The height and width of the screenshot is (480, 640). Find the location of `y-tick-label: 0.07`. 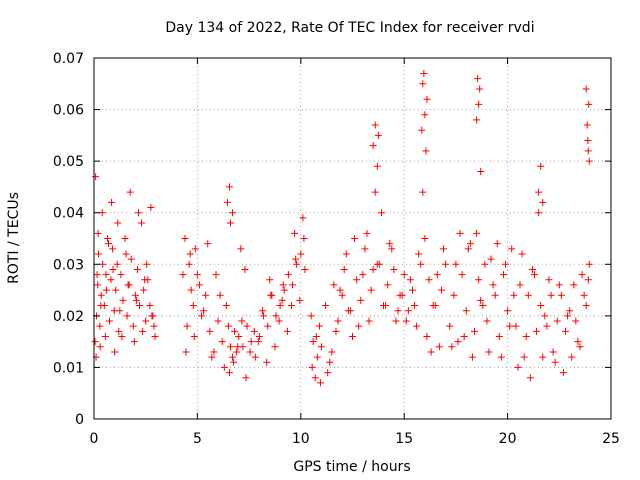

y-tick-label: 0.07 is located at coordinates (68, 59).